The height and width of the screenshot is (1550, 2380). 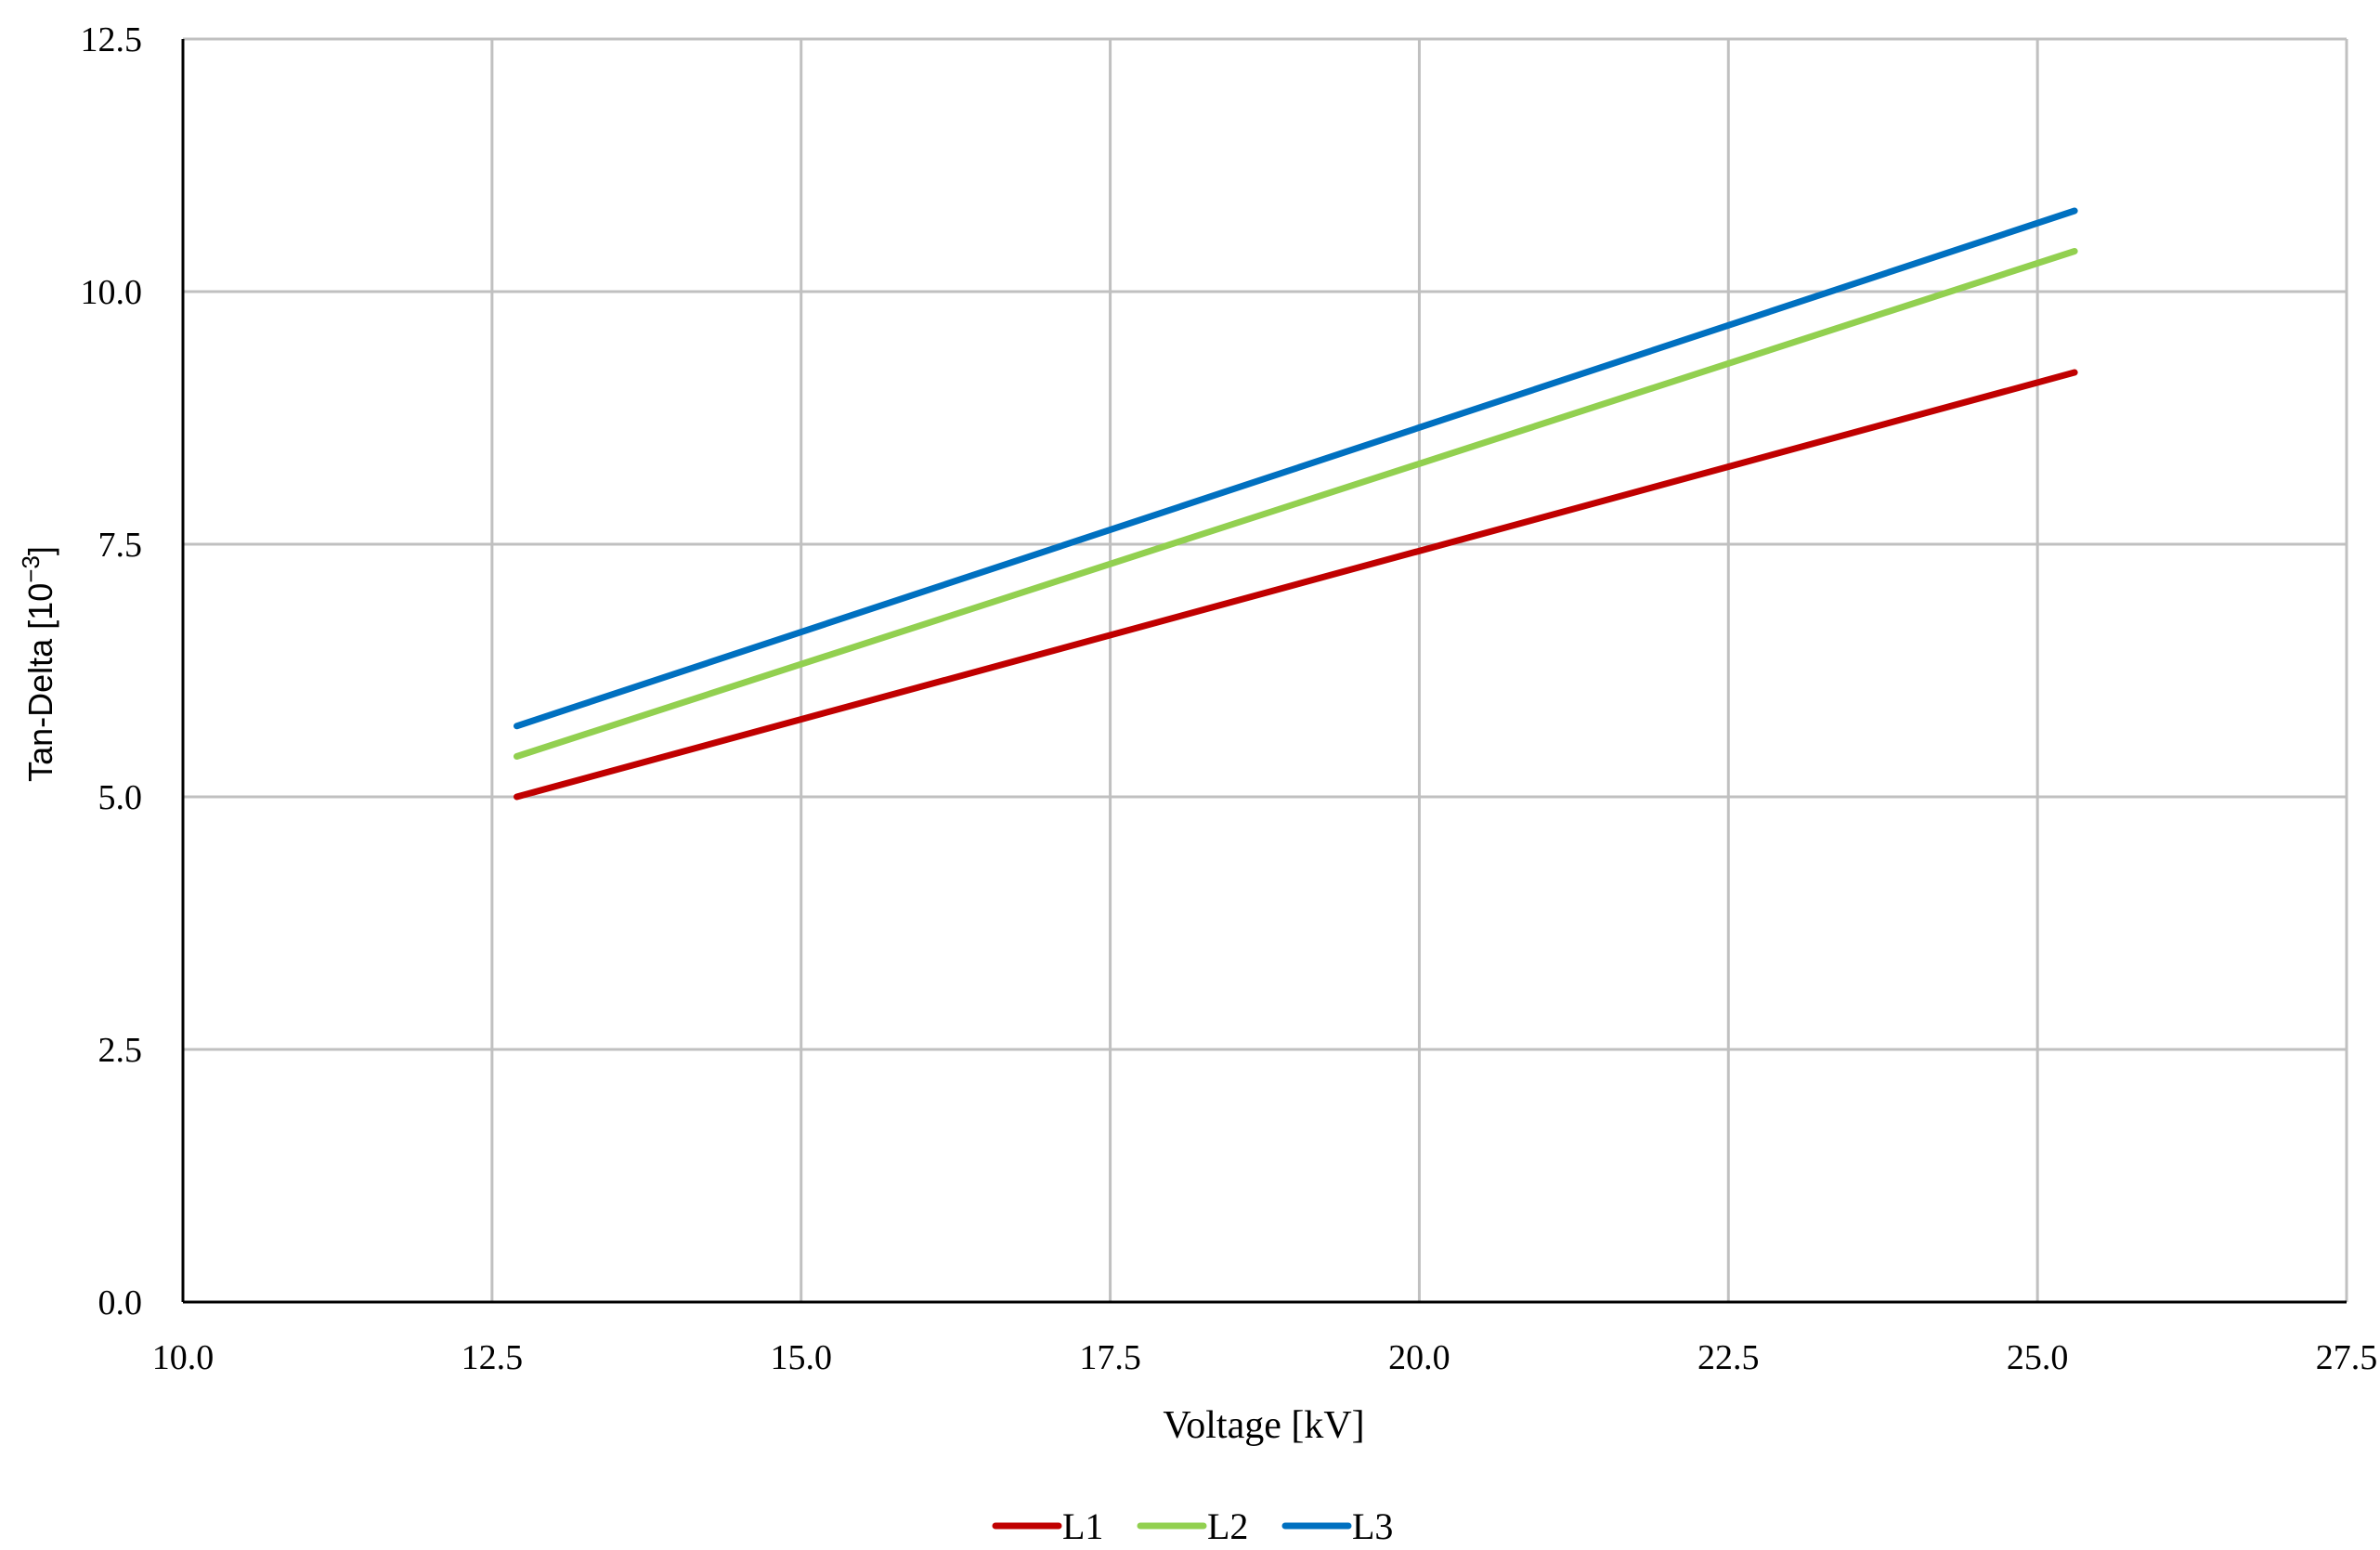 I want to click on legend: L1 L2 L3, so click(x=1192, y=1526).